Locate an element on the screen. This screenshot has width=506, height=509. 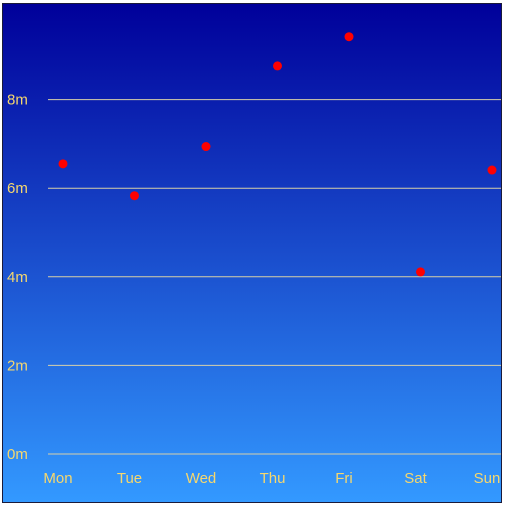
x-tick-label: Thu is located at coordinates (273, 478).